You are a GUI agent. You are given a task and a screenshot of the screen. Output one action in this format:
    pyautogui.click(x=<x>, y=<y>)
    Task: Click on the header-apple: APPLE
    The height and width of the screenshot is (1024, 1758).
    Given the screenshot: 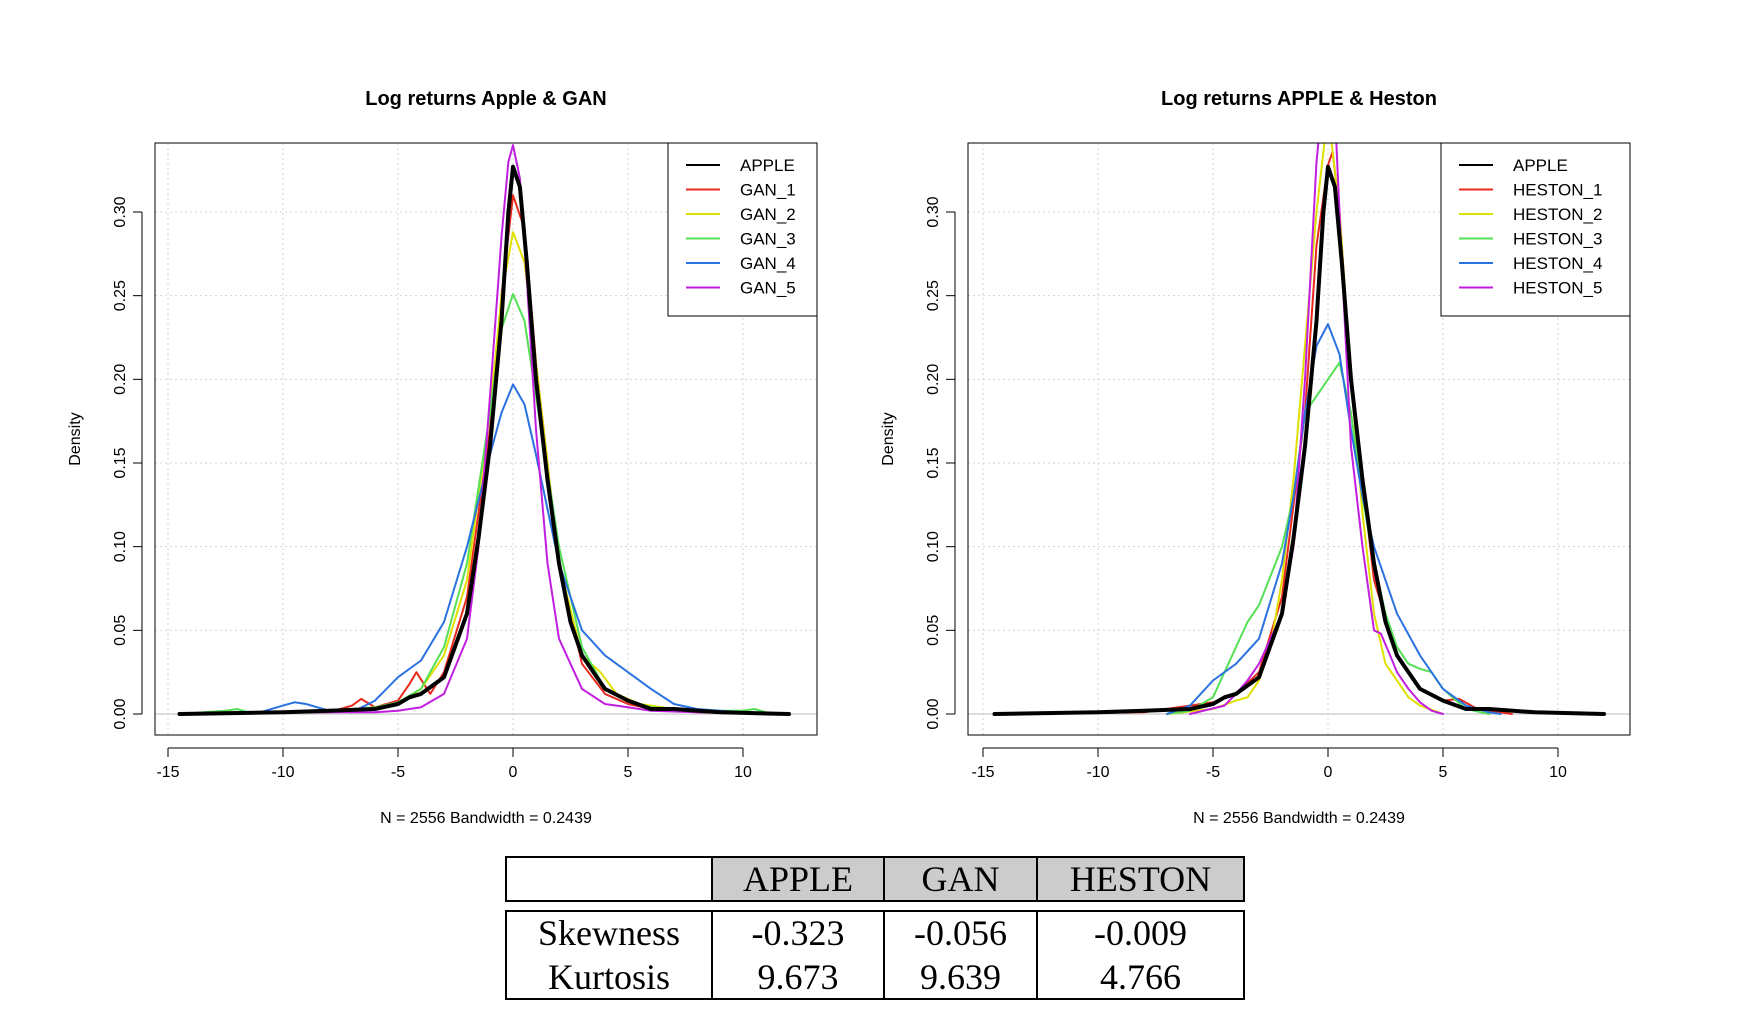 What is the action you would take?
    pyautogui.click(x=797, y=879)
    